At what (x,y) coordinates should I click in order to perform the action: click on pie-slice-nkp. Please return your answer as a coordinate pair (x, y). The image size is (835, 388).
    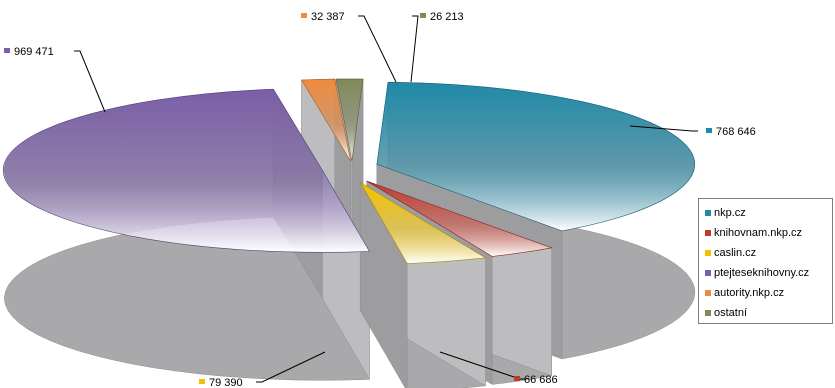
    Looking at the image, I should click on (535, 156).